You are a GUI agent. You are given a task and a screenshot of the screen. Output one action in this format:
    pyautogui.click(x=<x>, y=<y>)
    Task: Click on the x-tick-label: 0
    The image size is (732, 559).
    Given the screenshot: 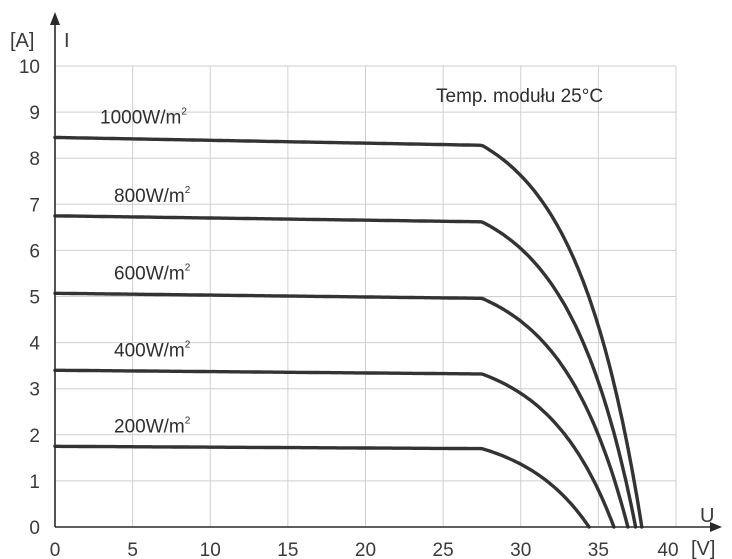 What is the action you would take?
    pyautogui.click(x=55, y=549)
    